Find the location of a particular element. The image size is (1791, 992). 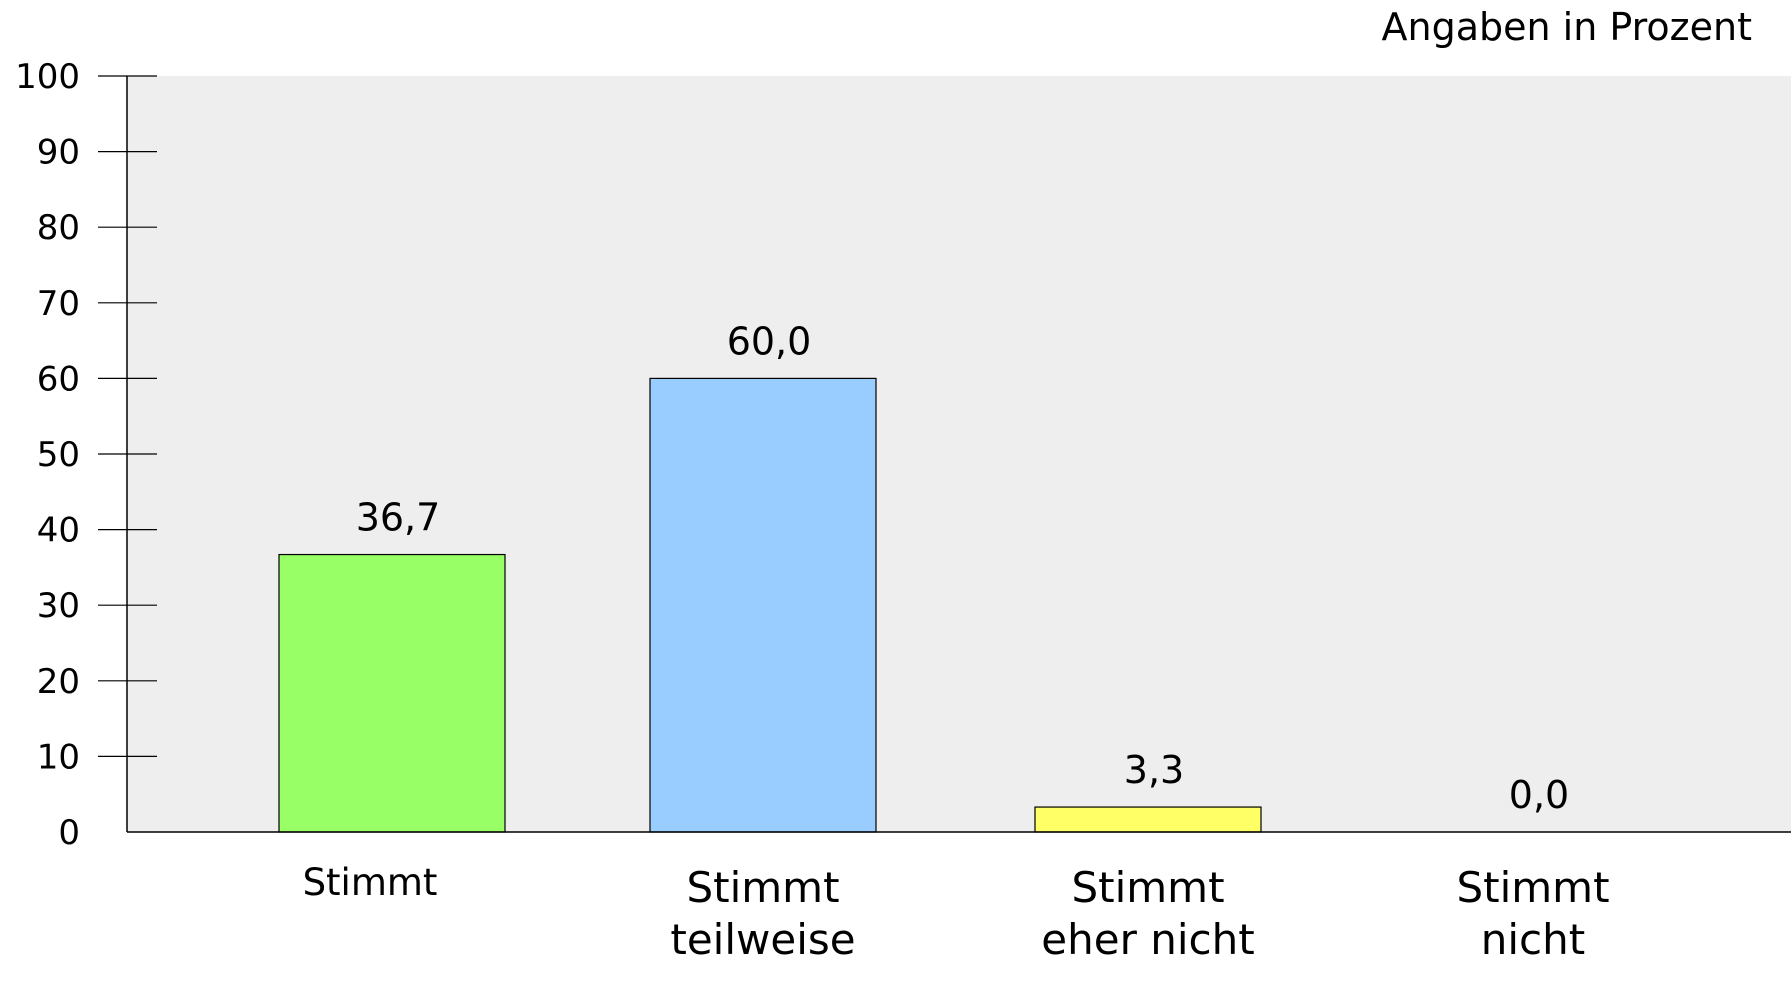

value-label: 36,7 is located at coordinates (398, 518).